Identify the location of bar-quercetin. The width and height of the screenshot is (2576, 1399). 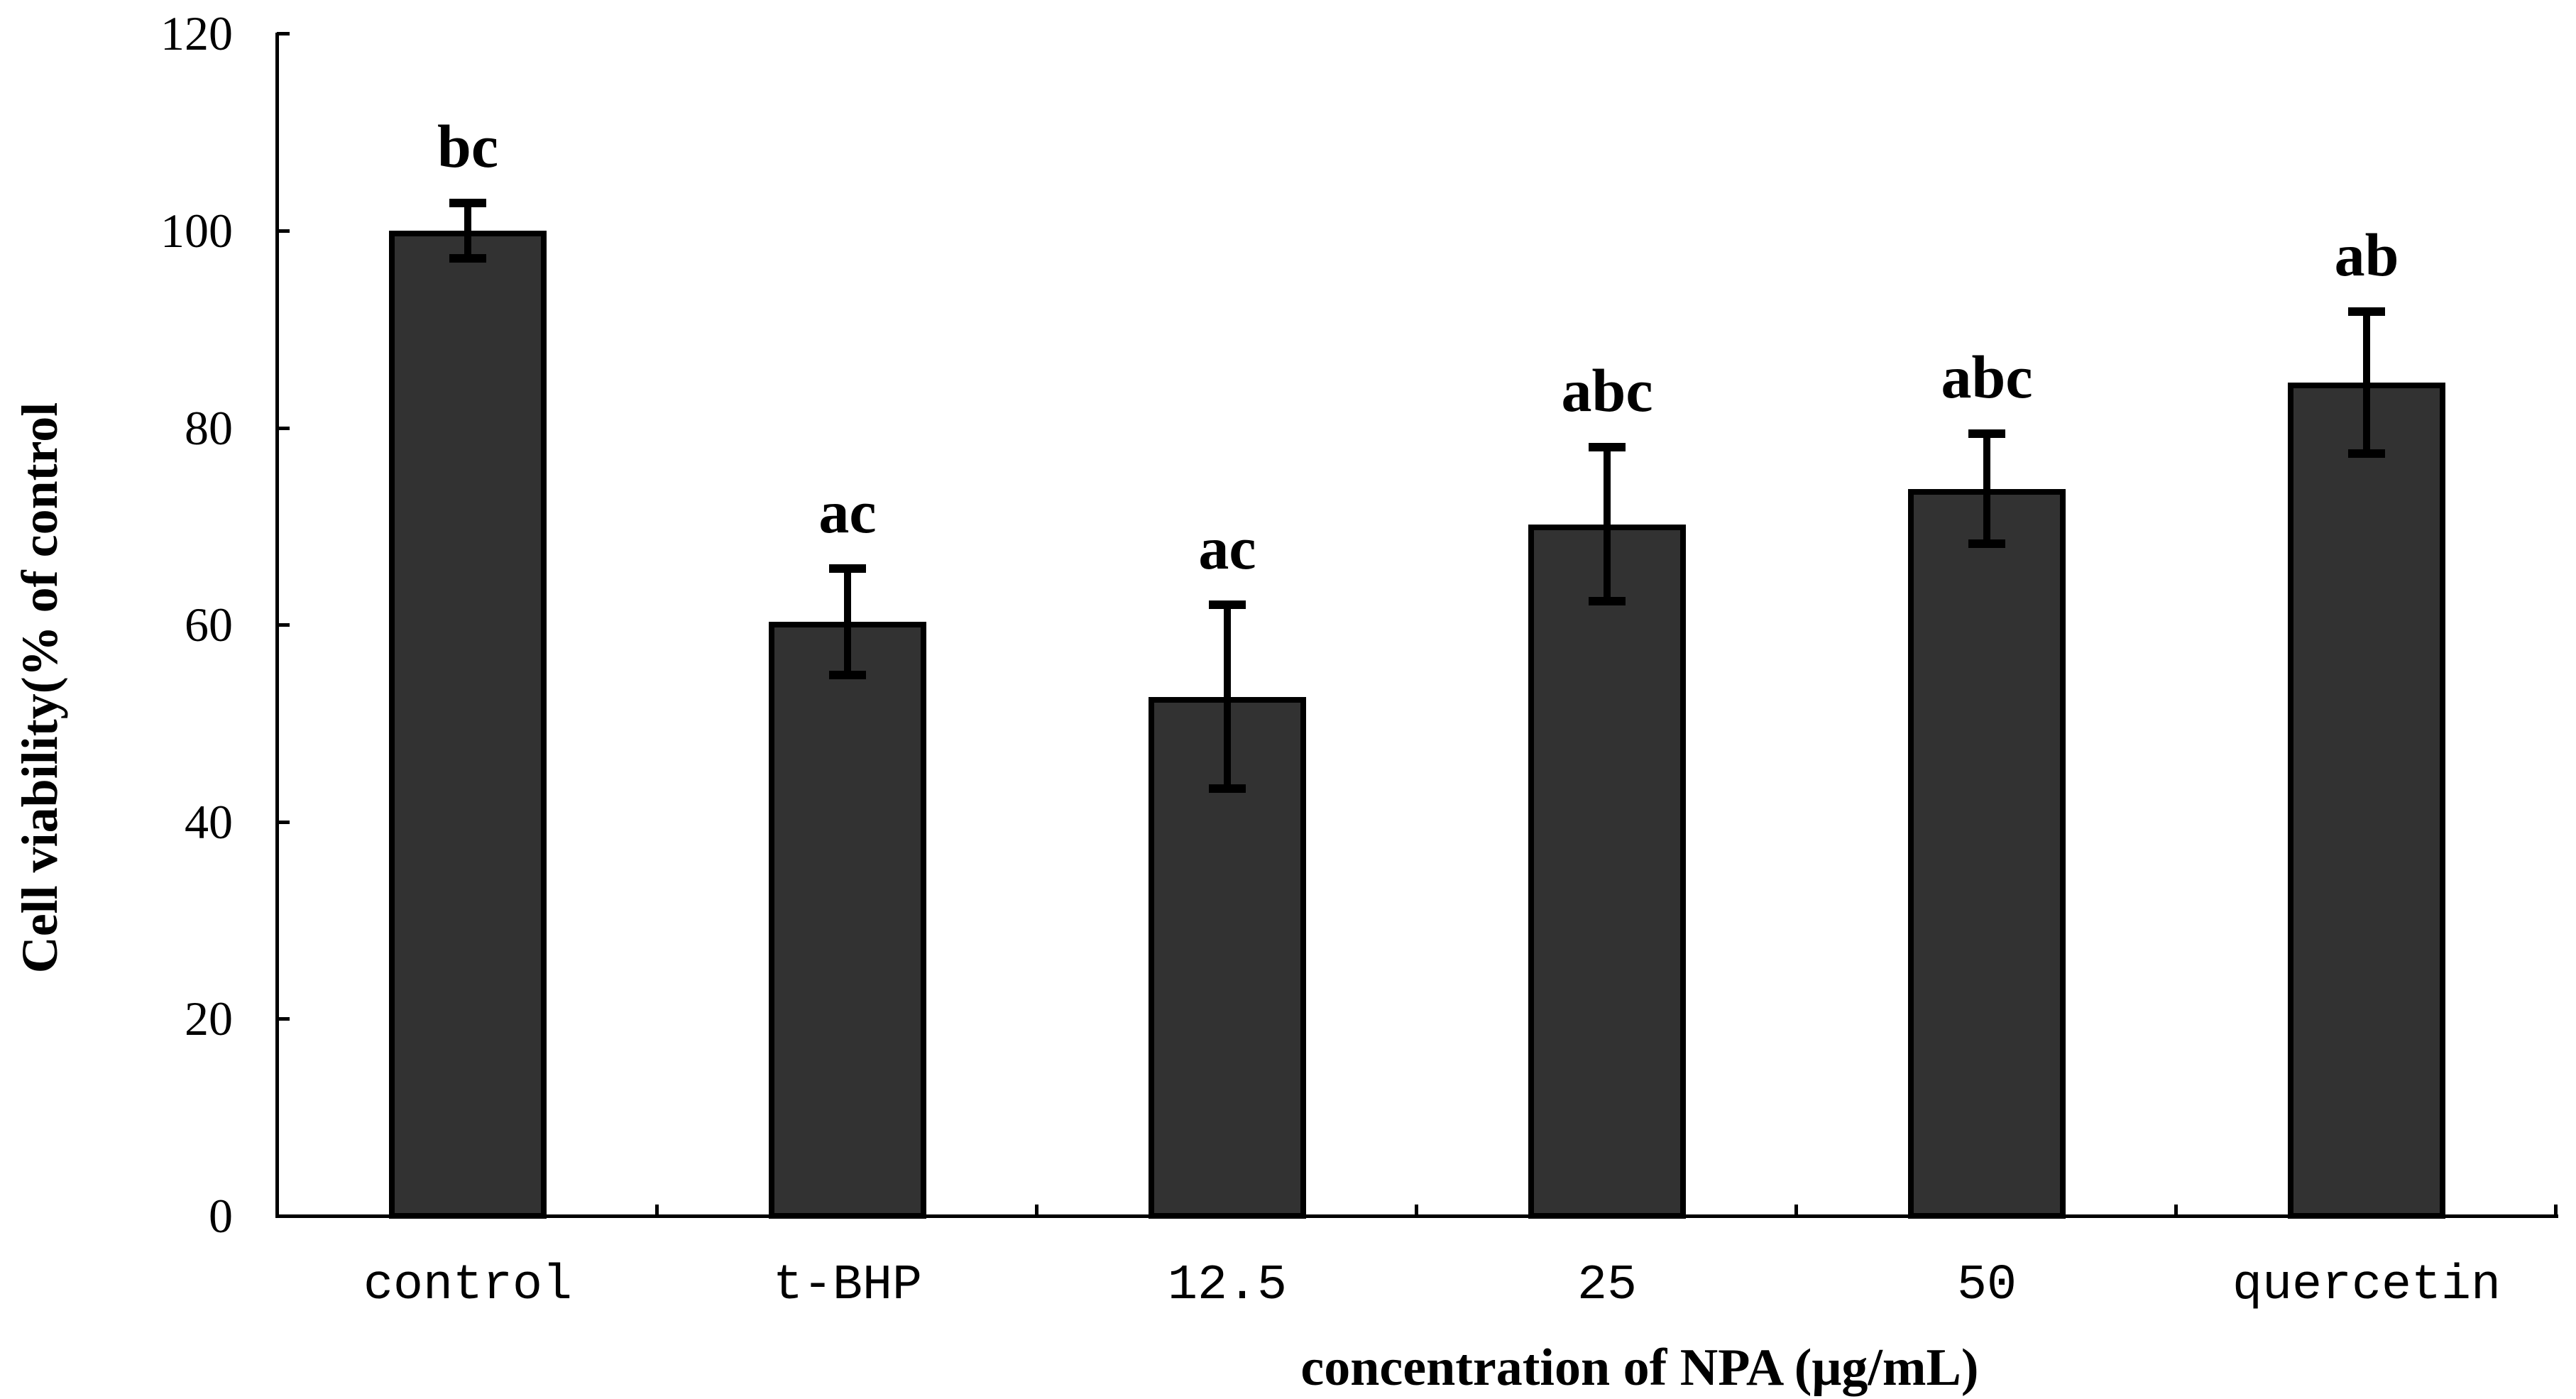
(2366, 800).